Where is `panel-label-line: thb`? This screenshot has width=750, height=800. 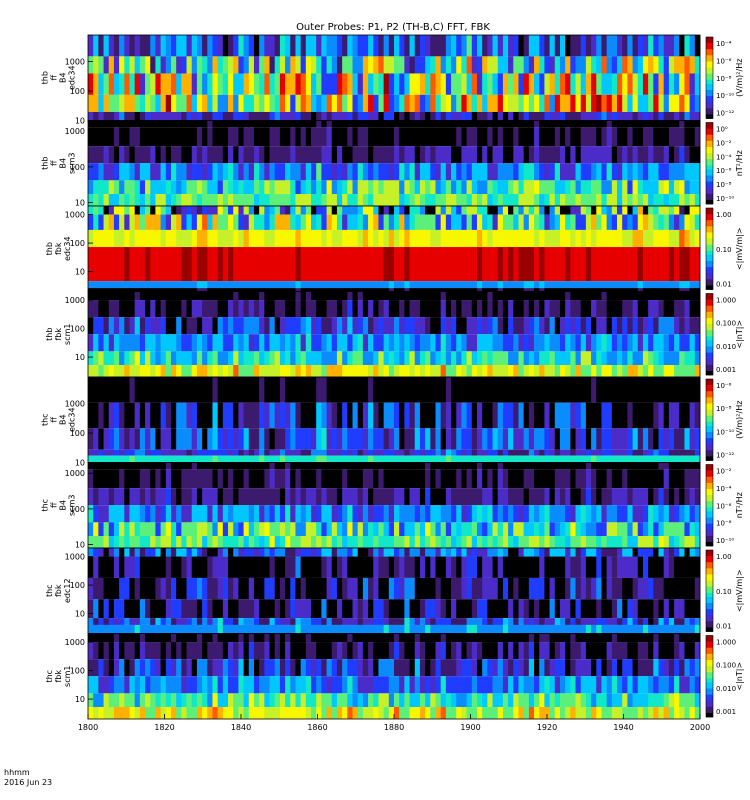 panel-label-line: thb is located at coordinates (49, 334).